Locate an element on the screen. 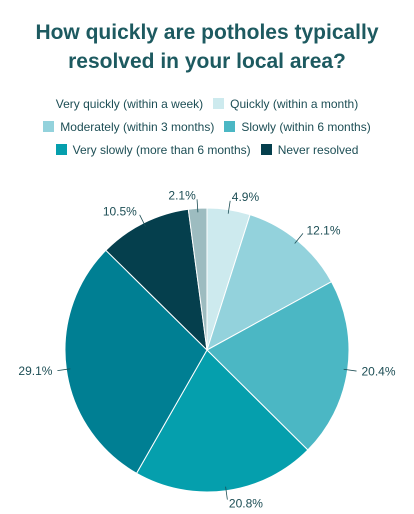 The width and height of the screenshot is (414, 514). legend-item: Quickly (within a month) is located at coordinates (285, 104).